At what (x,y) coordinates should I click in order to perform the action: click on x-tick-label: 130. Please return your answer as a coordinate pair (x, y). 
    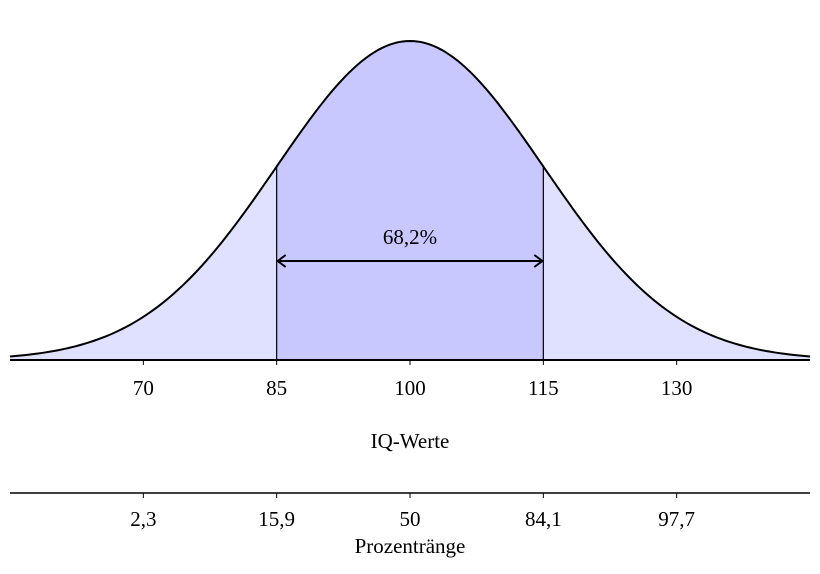
    Looking at the image, I should click on (677, 388).